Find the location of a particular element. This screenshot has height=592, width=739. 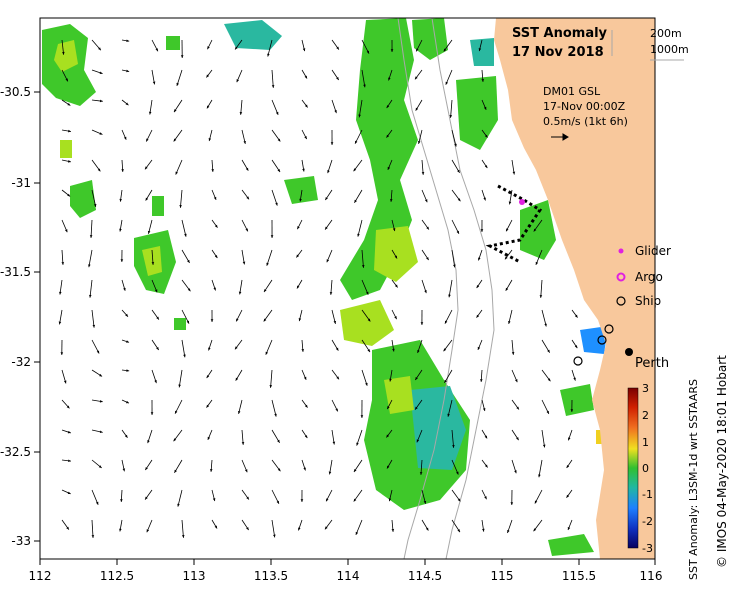

current-scale: 0.5m/s (1kt 6h) is located at coordinates (585, 121).